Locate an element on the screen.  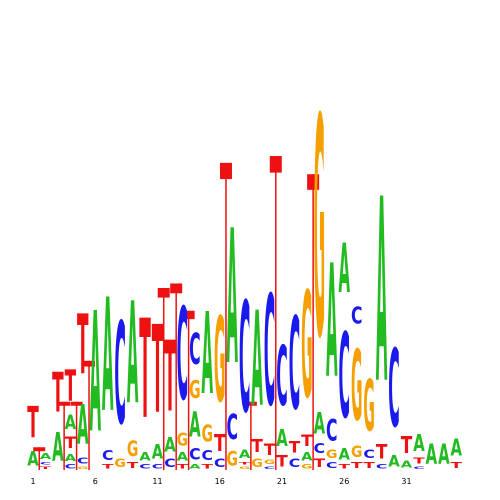
position-axis: 1 6 11 16 21 26 31 is located at coordinates (220, 481).